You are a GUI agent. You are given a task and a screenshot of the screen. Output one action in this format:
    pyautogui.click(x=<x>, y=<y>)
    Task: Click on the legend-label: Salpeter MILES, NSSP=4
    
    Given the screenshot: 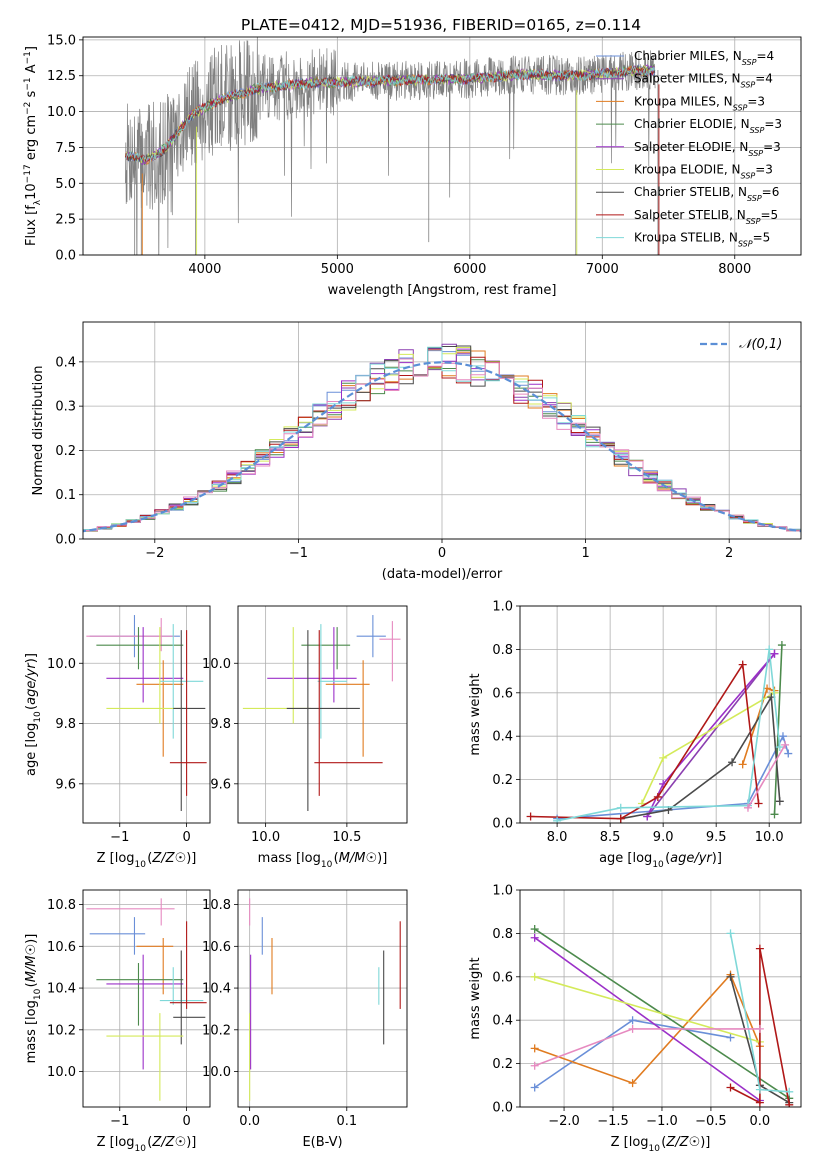 What is the action you would take?
    pyautogui.click(x=703, y=81)
    